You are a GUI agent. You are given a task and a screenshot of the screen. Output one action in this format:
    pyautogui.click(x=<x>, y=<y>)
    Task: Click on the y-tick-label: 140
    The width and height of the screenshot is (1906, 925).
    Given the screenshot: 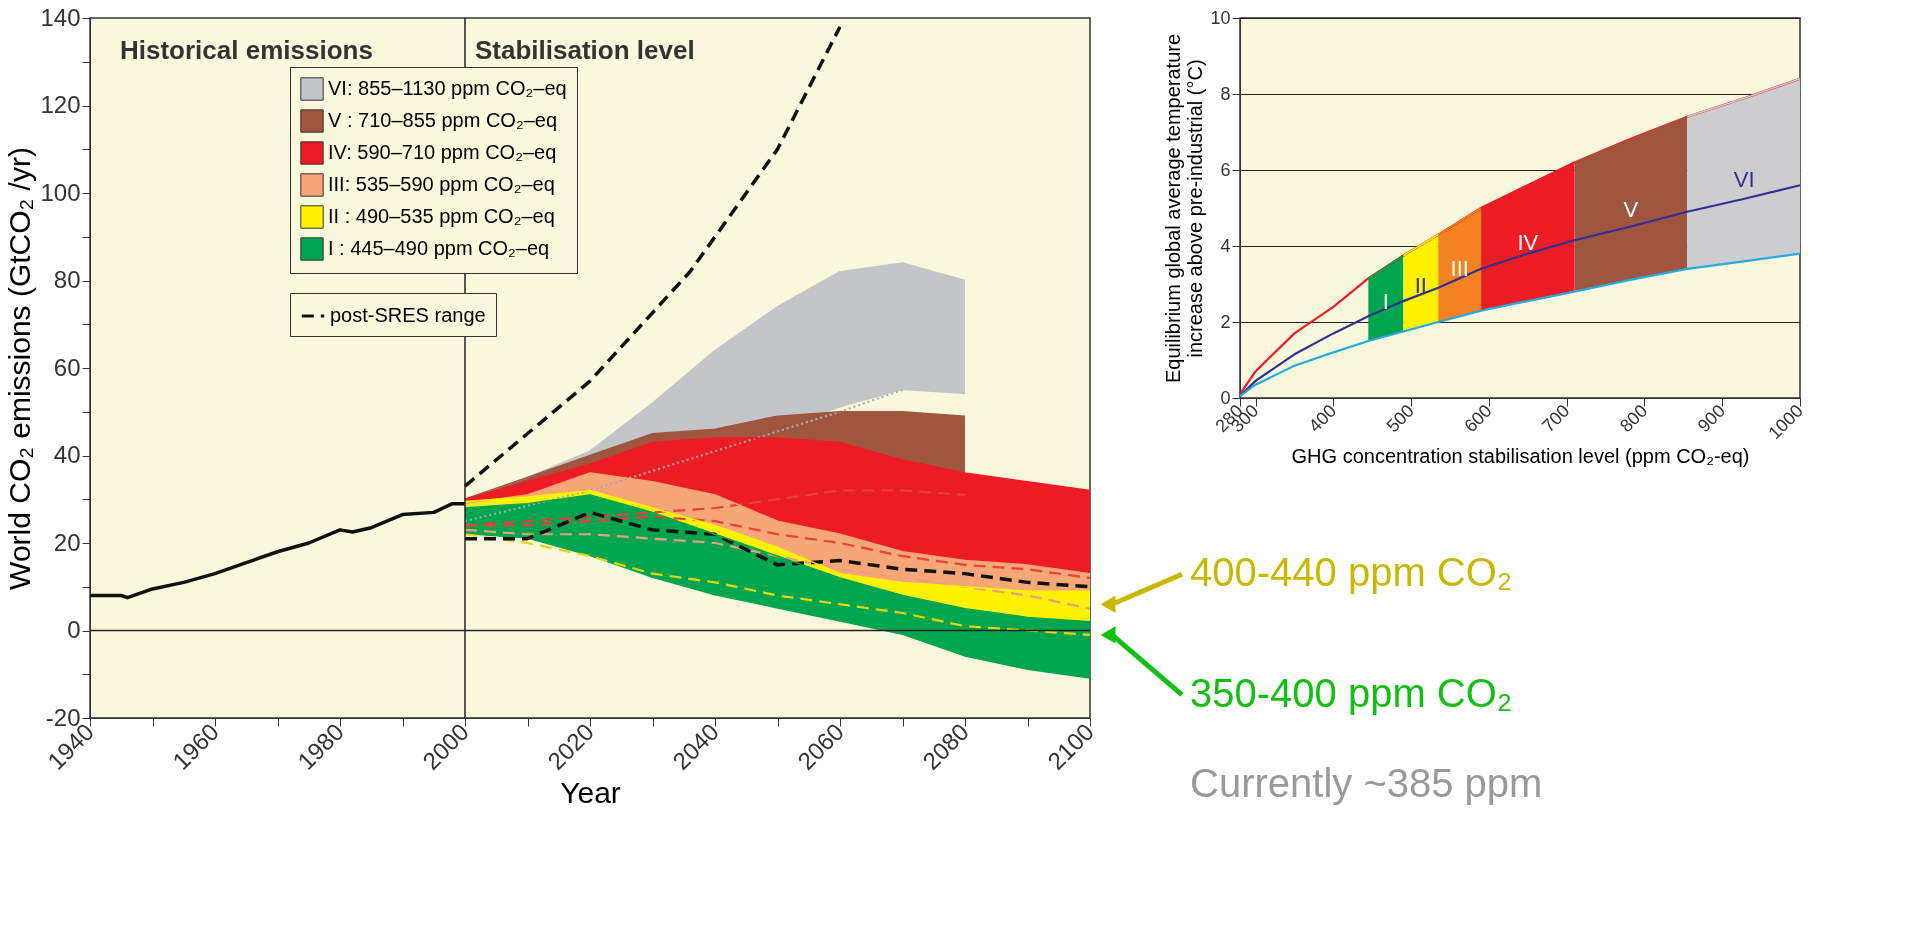 What is the action you would take?
    pyautogui.click(x=60, y=17)
    